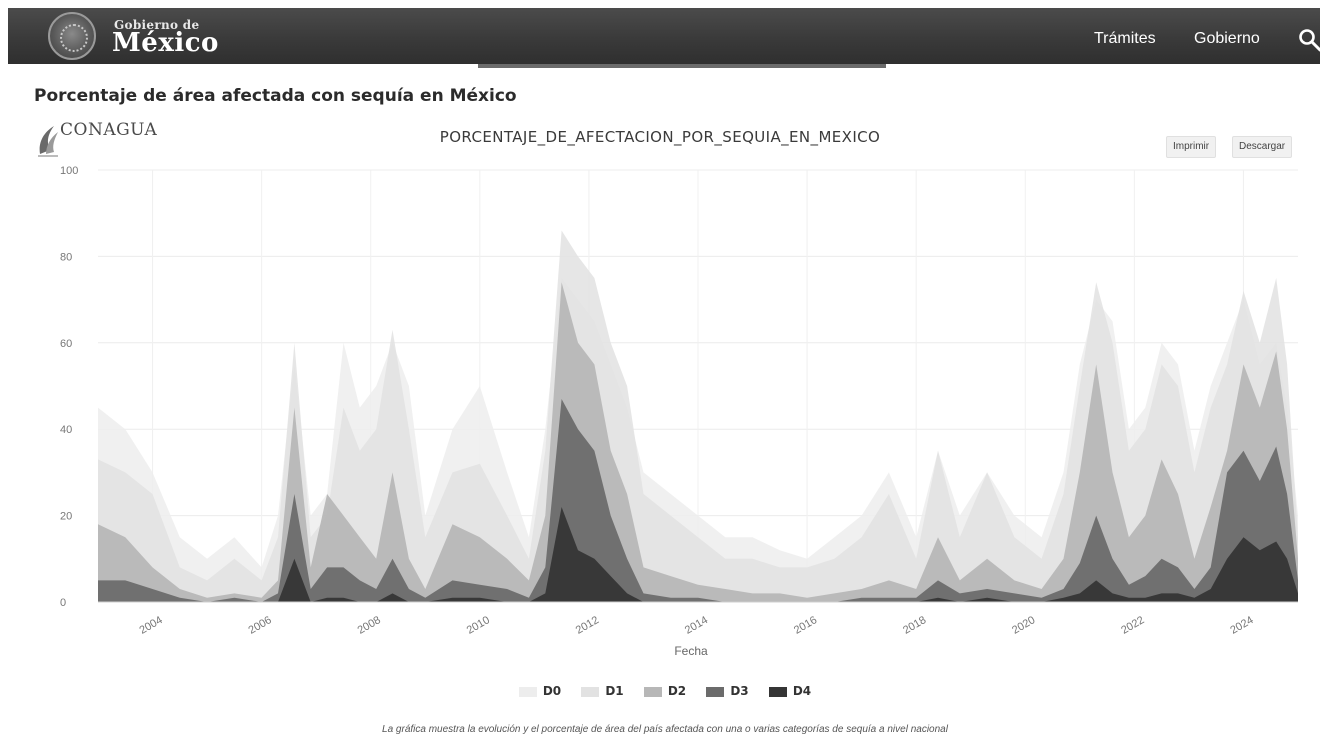 The height and width of the screenshot is (742, 1330). I want to click on search-icon, so click(1310, 40).